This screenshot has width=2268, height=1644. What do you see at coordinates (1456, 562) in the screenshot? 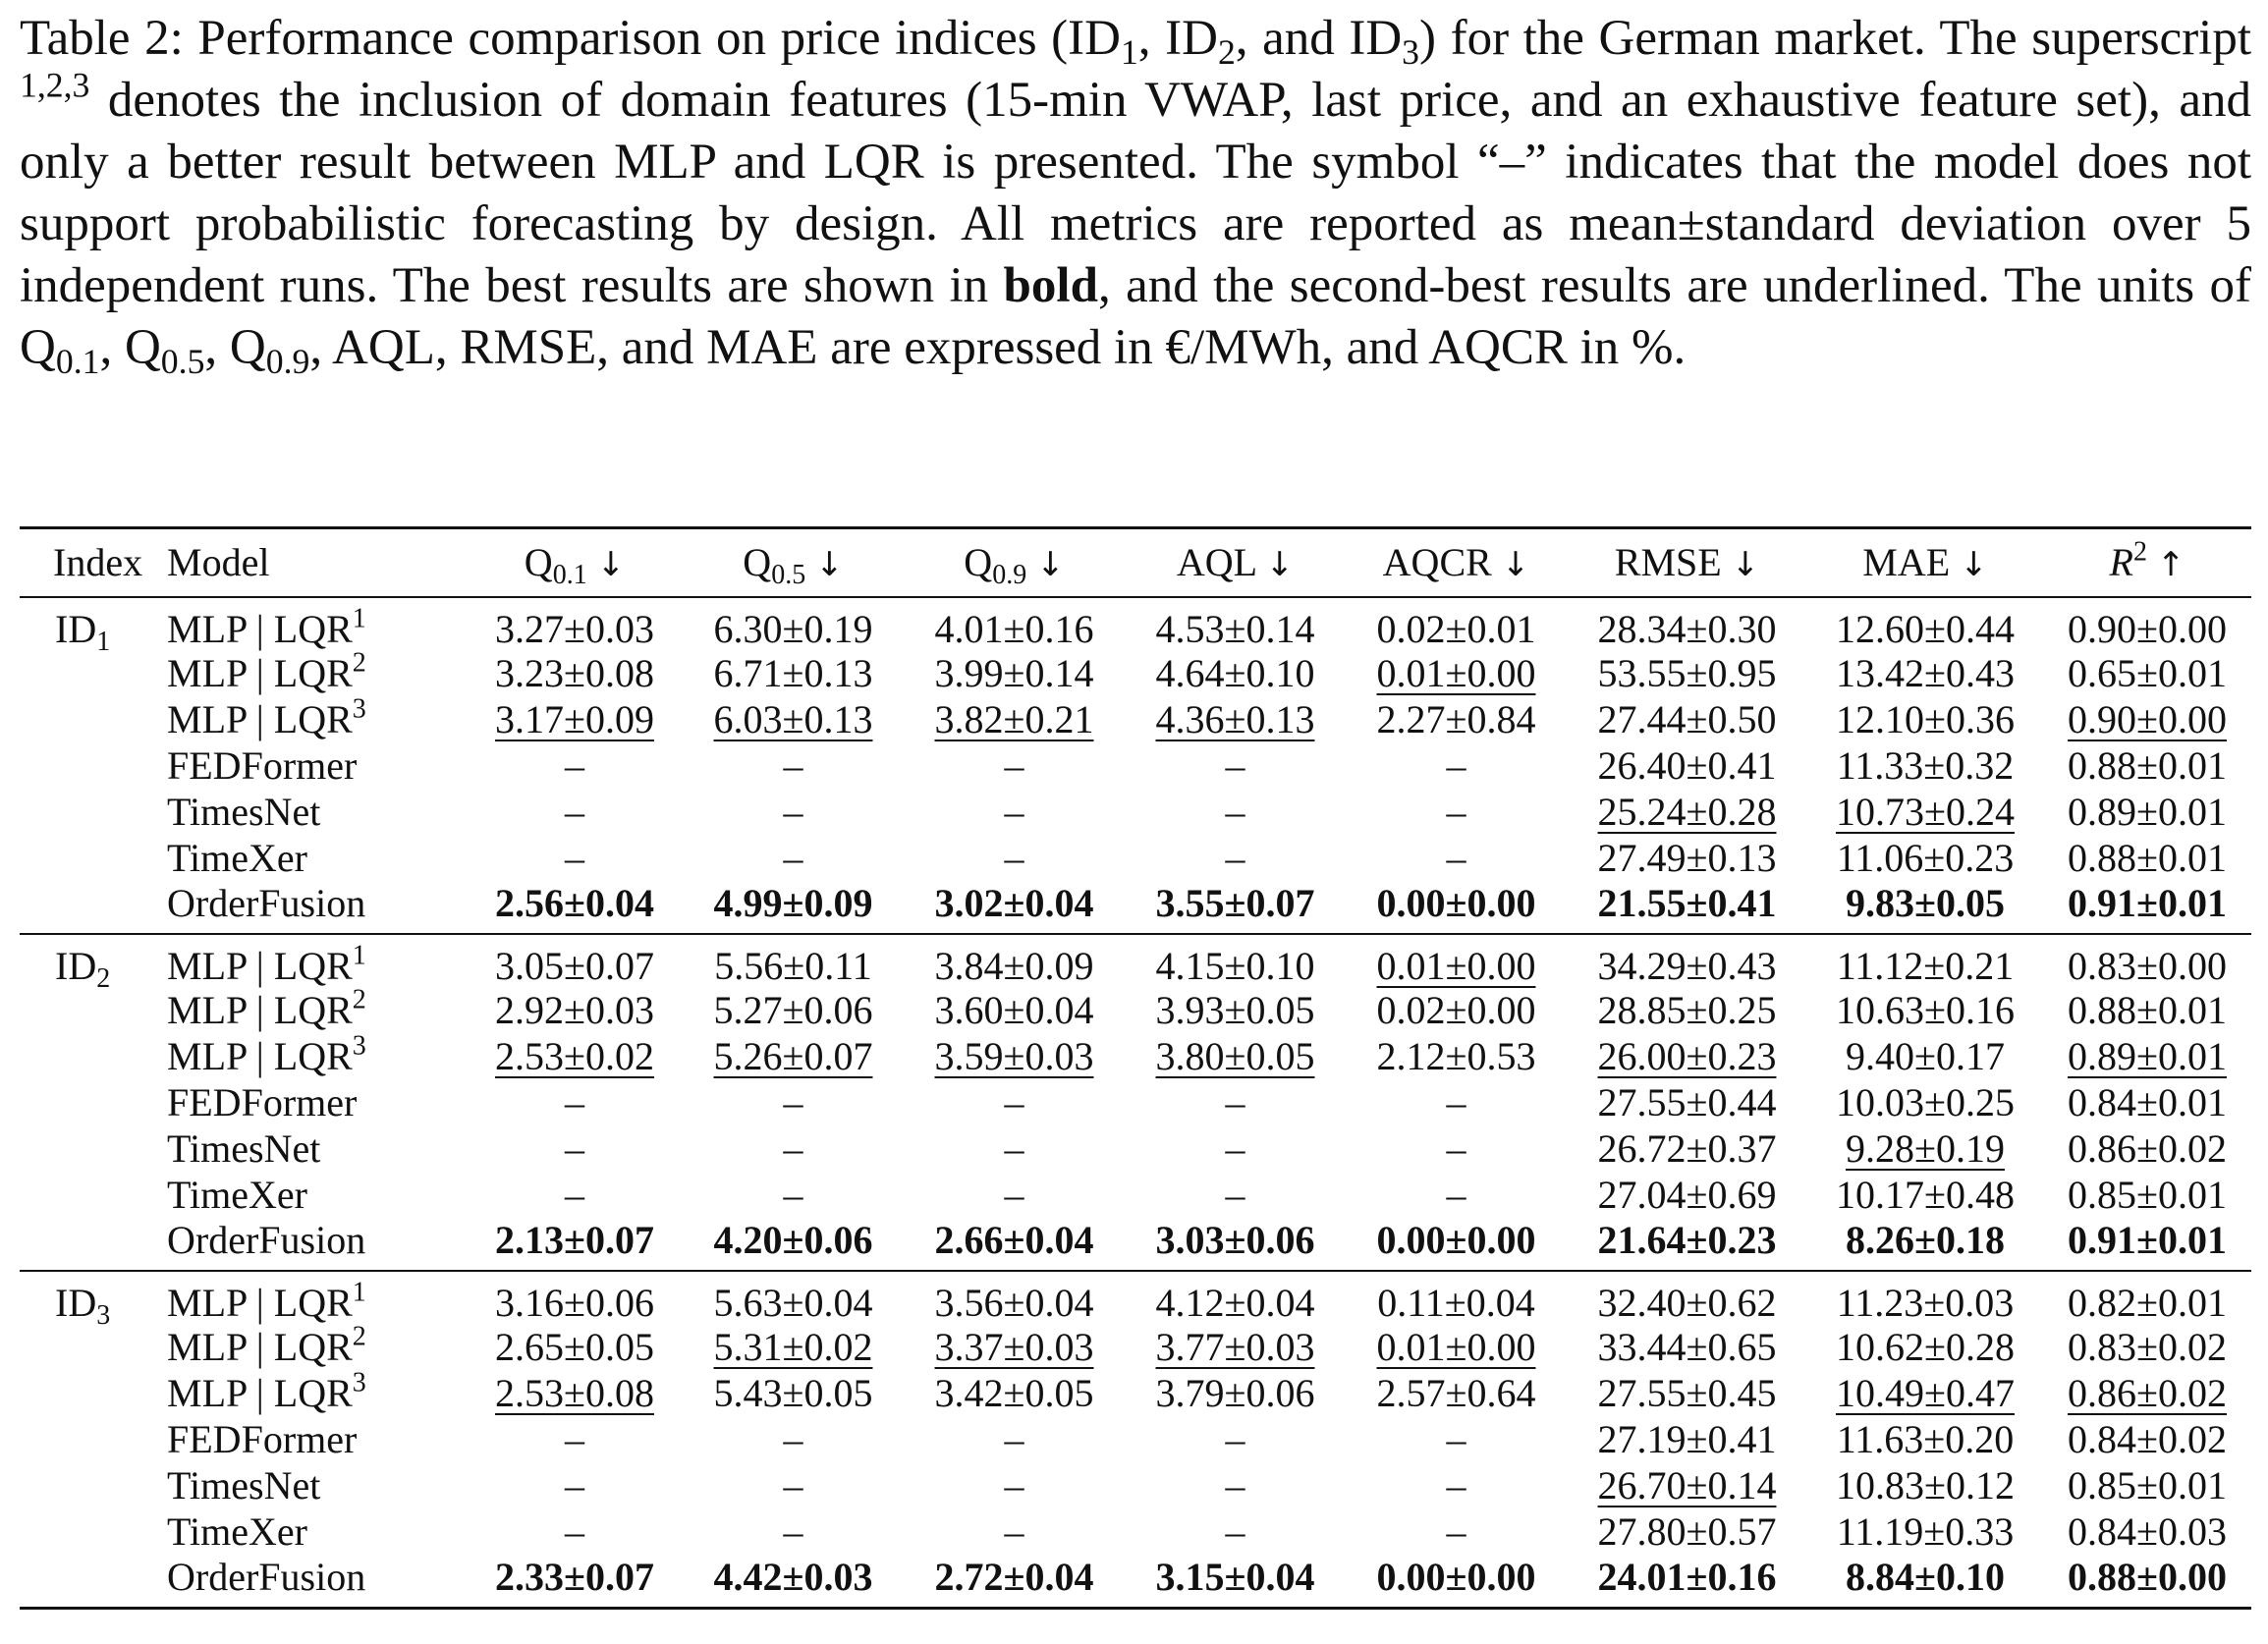
I see `header-aqcr: AQCR ↓` at bounding box center [1456, 562].